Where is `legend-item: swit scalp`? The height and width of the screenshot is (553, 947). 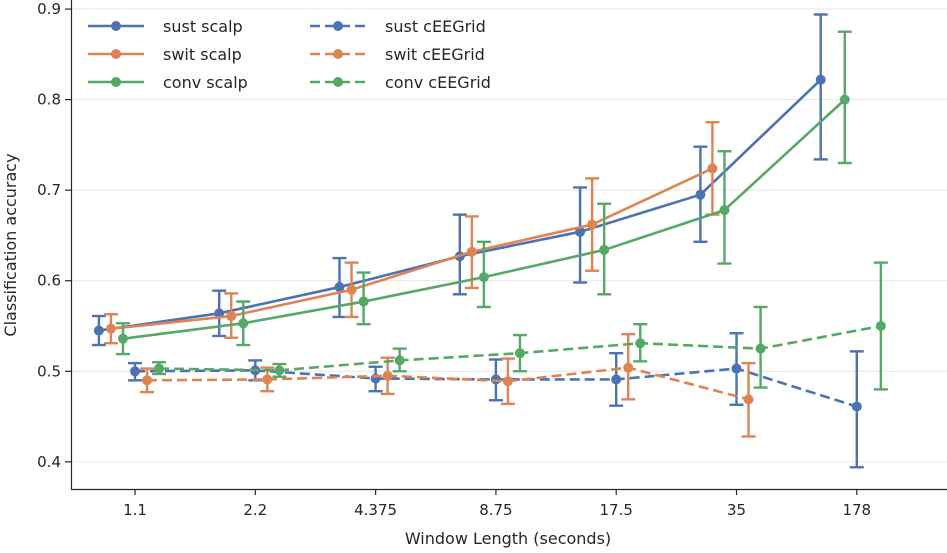
legend-item: swit scalp is located at coordinates (165, 54).